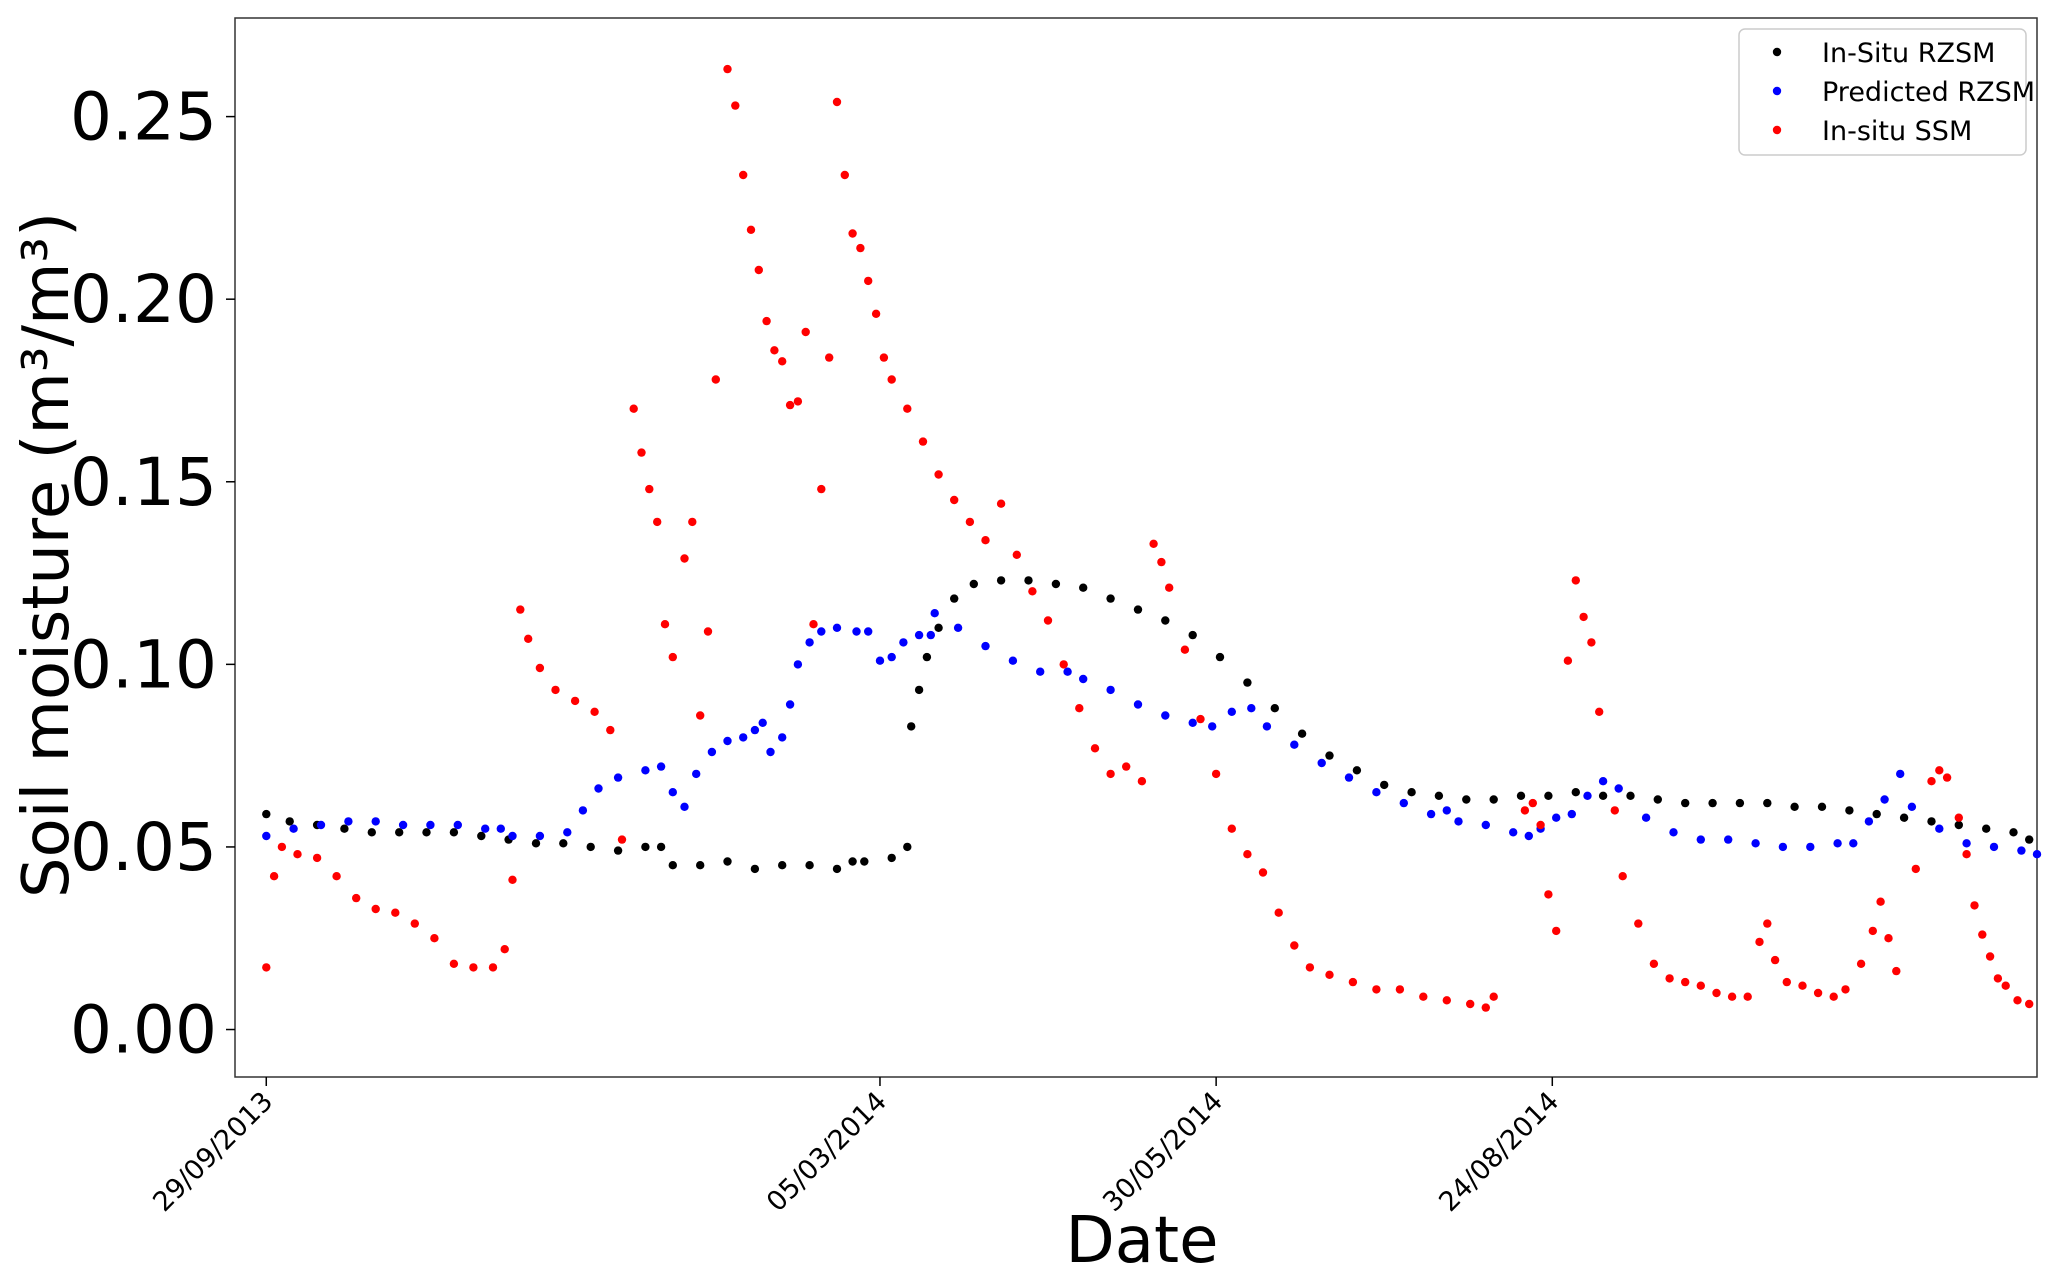  Describe the element at coordinates (1903, 92) in the screenshot. I see `legend-item-predicted-rzsm: Predicted RZSM` at that location.